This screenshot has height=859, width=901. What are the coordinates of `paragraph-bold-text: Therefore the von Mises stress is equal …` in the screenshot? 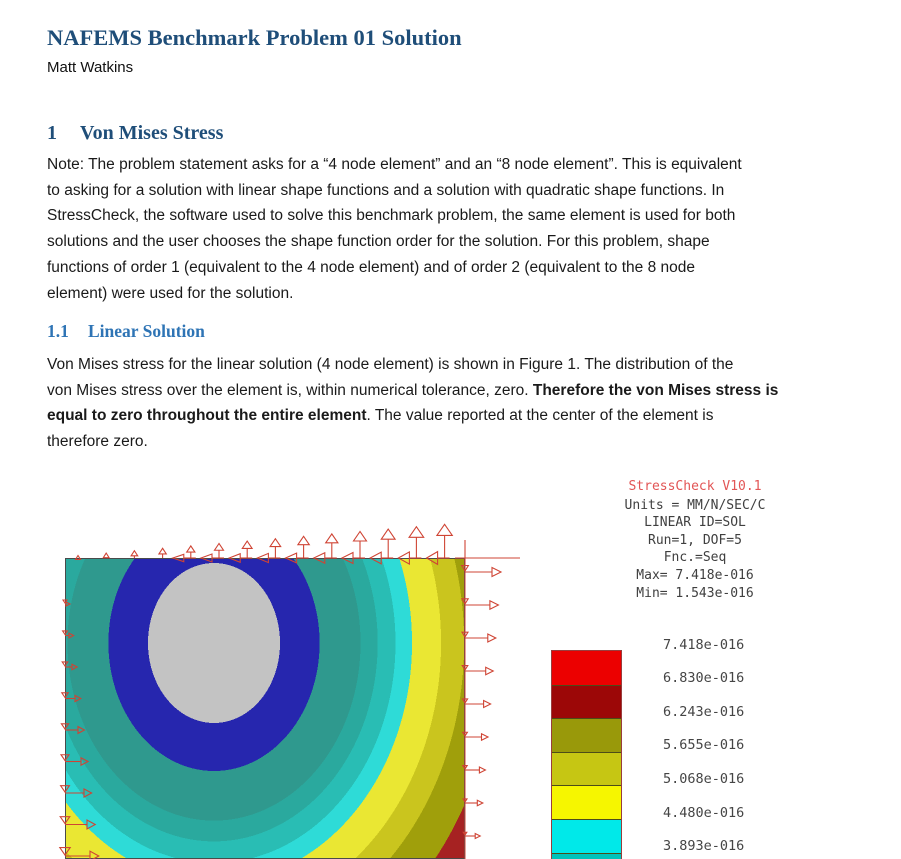 It's located at (413, 403).